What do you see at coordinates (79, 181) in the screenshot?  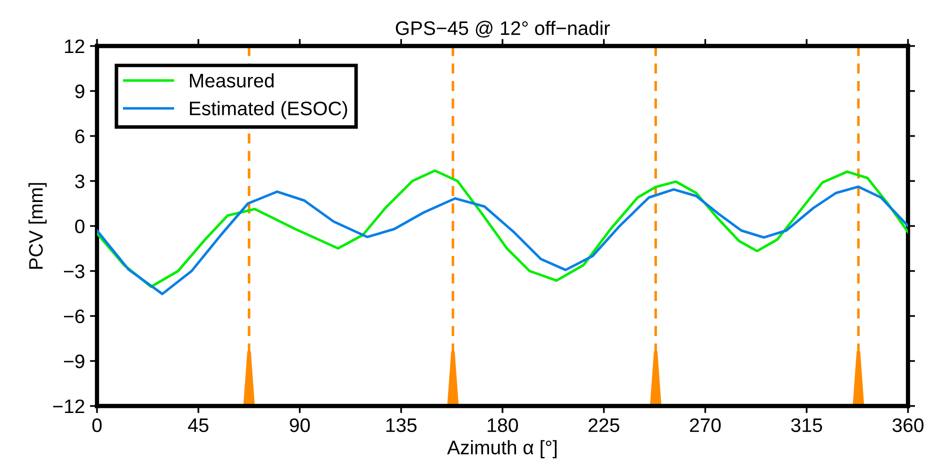 I see `y-tick-label: 3` at bounding box center [79, 181].